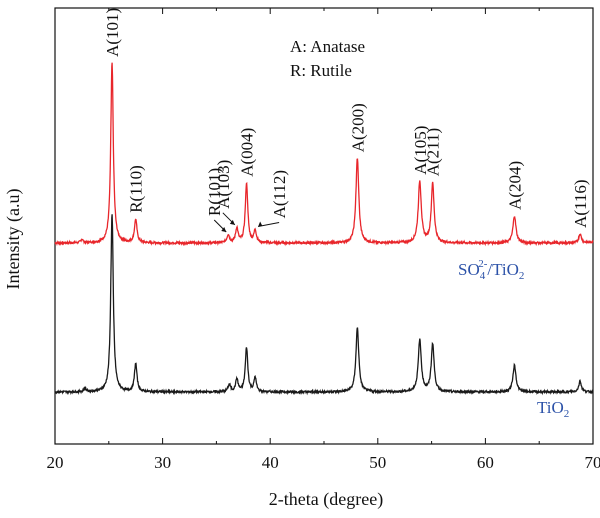  I want to click on peak-label: A(200), so click(357, 127).